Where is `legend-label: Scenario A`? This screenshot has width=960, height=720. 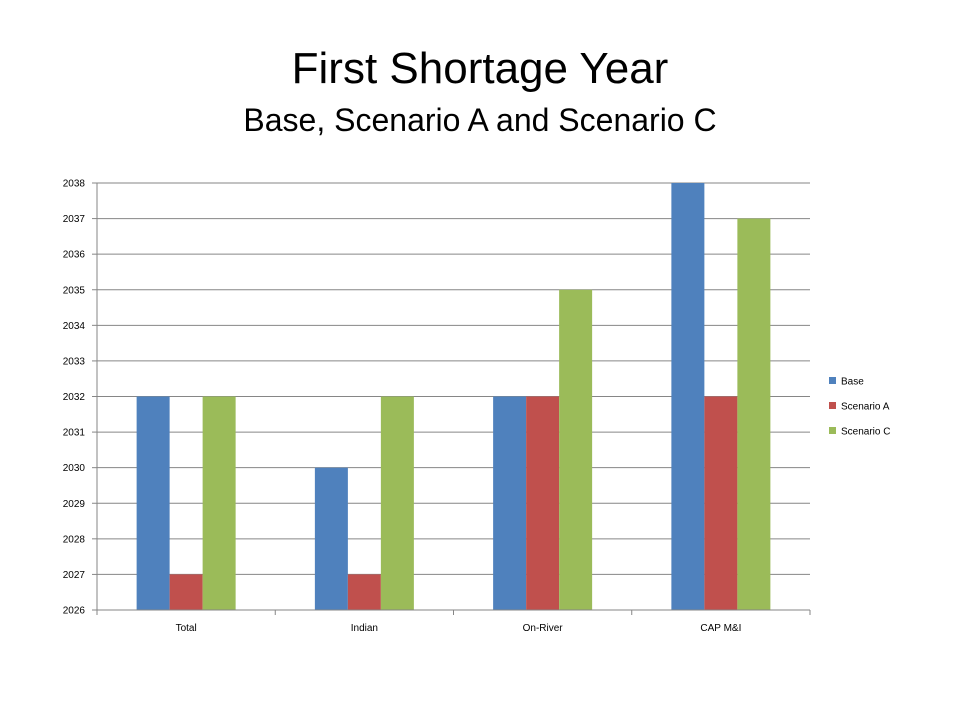 legend-label: Scenario A is located at coordinates (865, 407).